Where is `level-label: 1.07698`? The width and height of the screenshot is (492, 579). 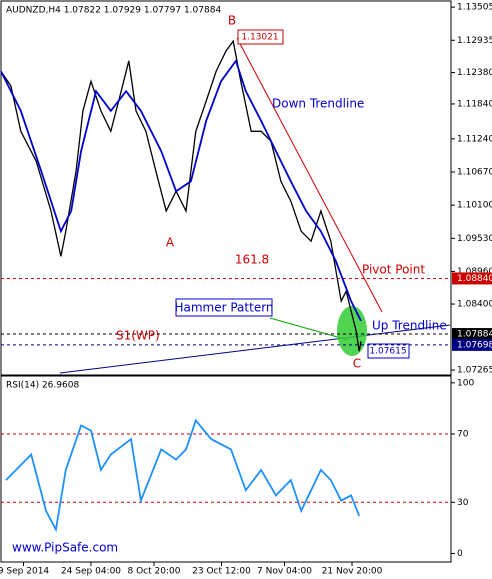 level-label: 1.07698 is located at coordinates (474, 345).